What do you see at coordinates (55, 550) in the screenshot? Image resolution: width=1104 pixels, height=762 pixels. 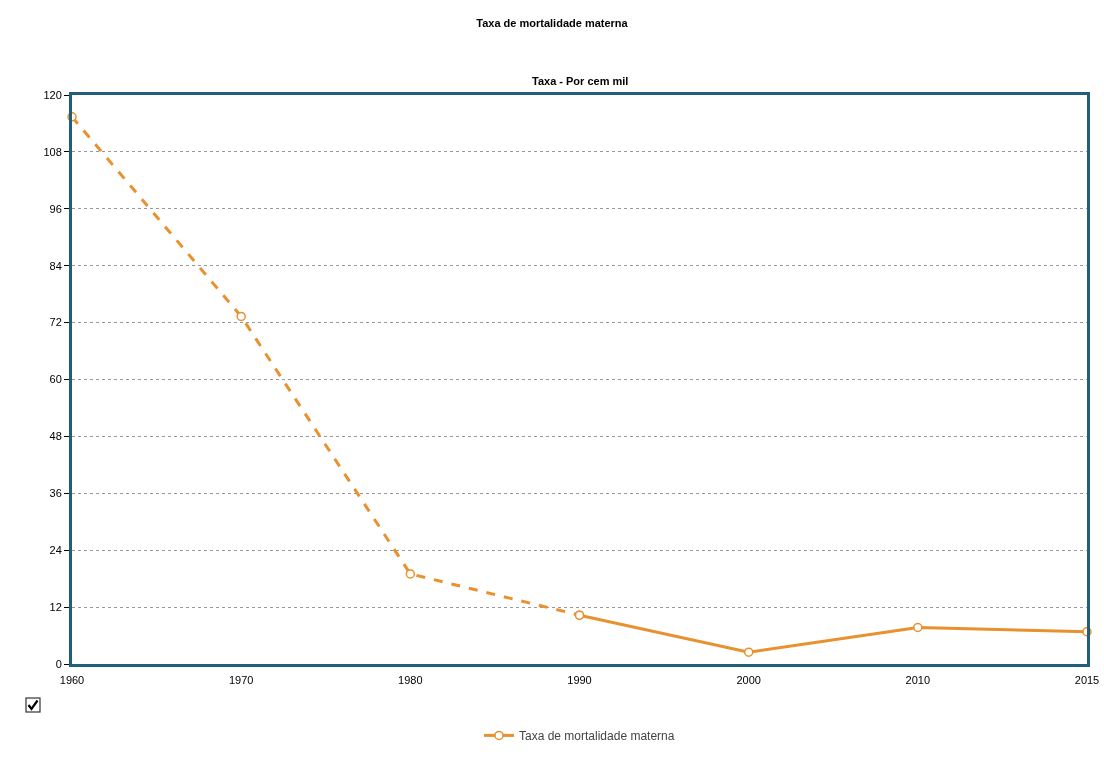 I see `y-tick-label: 24` at bounding box center [55, 550].